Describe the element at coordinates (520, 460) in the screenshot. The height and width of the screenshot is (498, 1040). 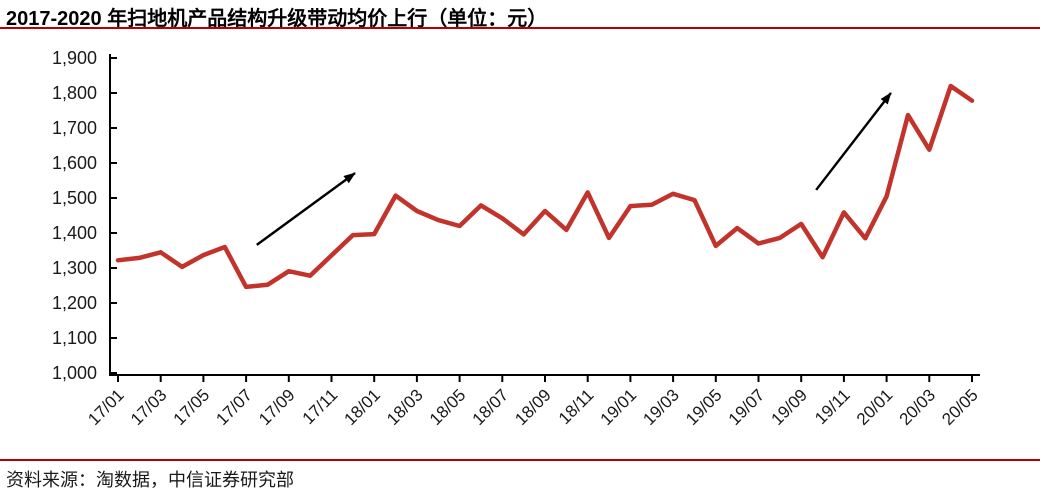
I see `footer-rule` at that location.